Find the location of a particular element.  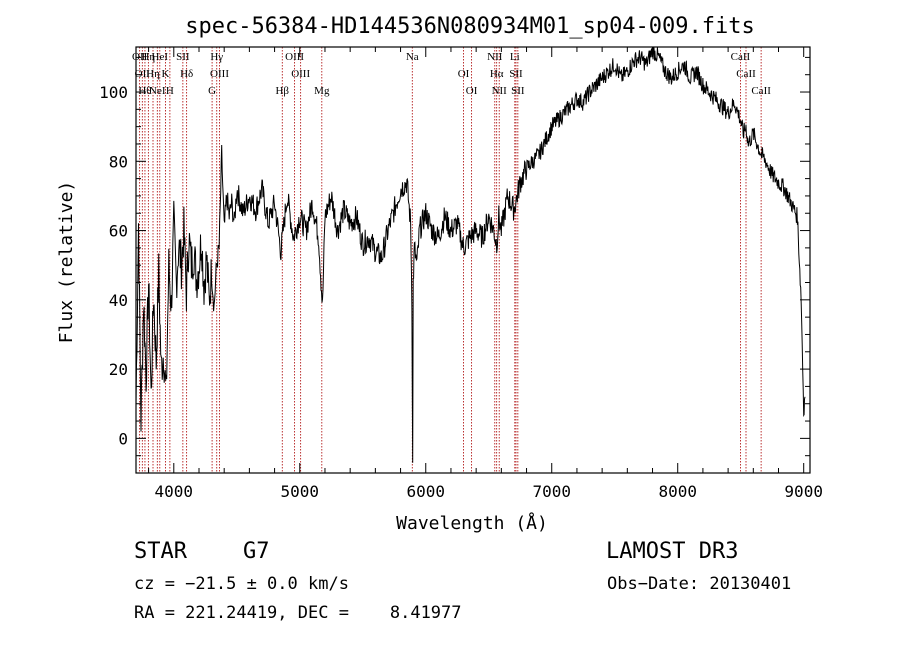

coordinates-text: RA = 221.24419, DEC = 8.41977 is located at coordinates (298, 613).